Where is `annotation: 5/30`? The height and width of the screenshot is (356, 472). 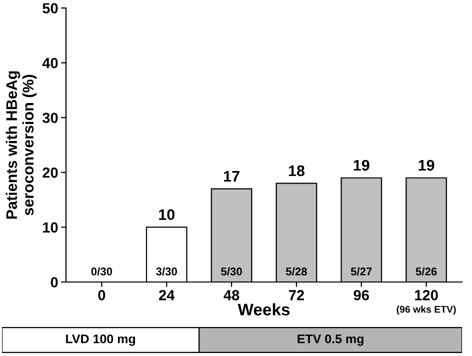 annotation: 5/30 is located at coordinates (231, 271).